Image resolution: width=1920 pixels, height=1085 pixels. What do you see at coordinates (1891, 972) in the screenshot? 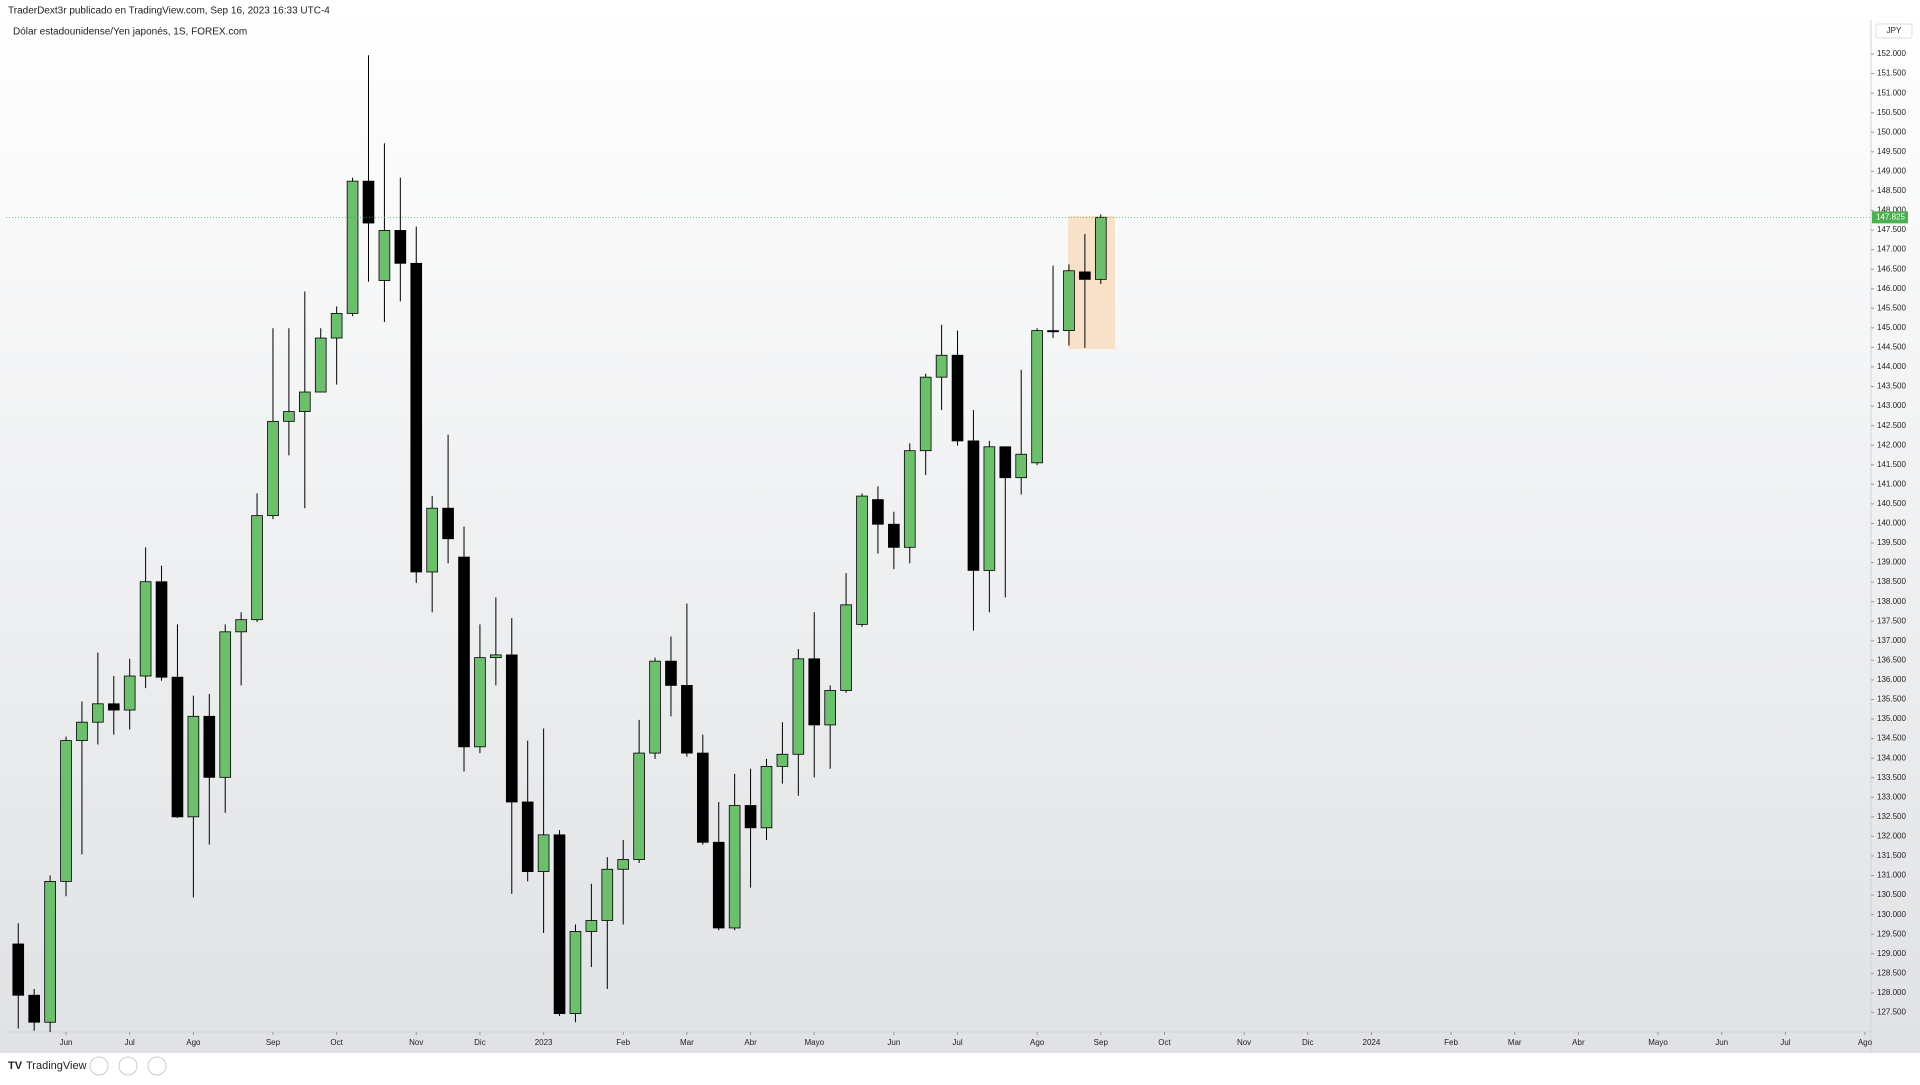
I see `y-tick-label: 128.500` at bounding box center [1891, 972].